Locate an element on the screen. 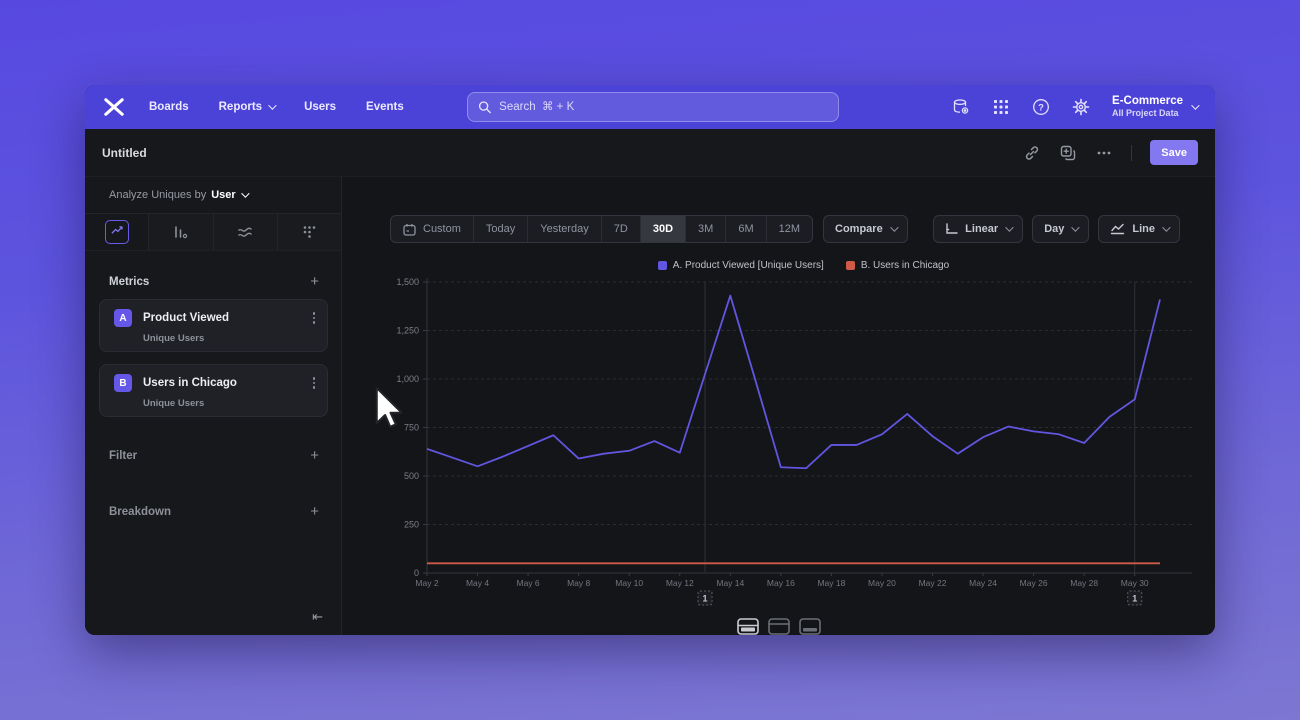 The width and height of the screenshot is (1300, 720). svg-text: May 6 is located at coordinates (528, 583).